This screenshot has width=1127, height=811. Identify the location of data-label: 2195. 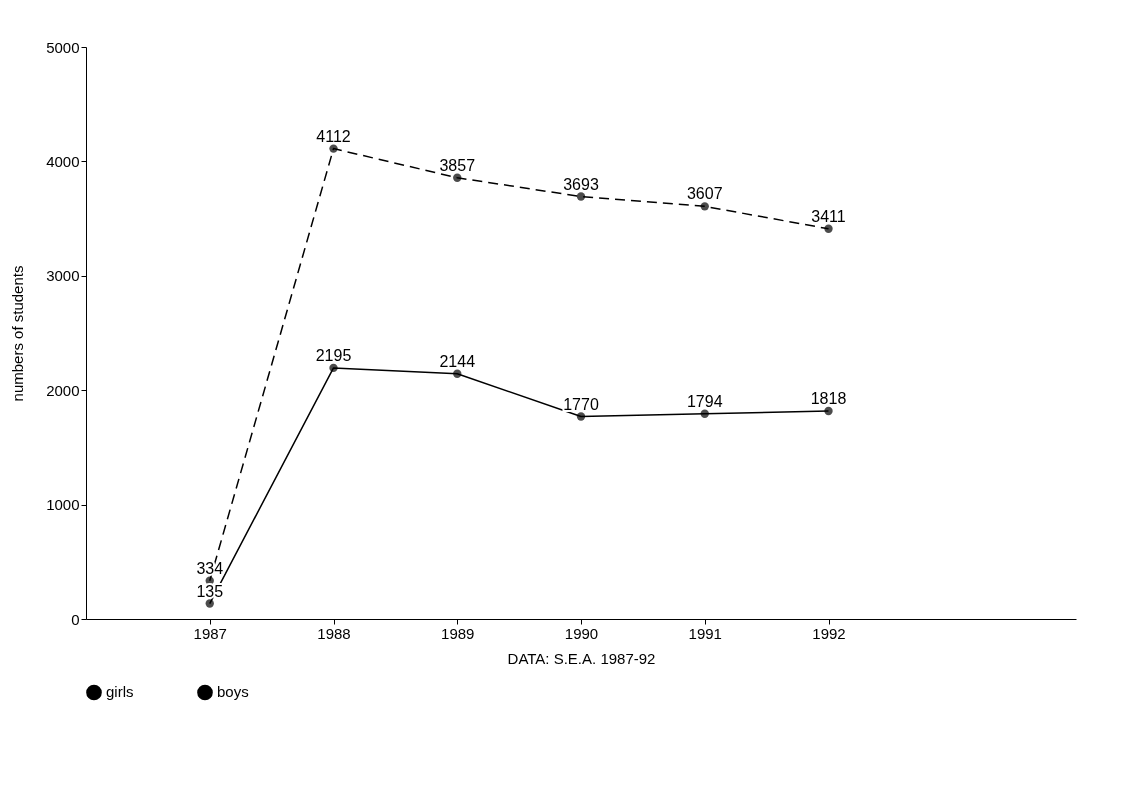
(333, 355).